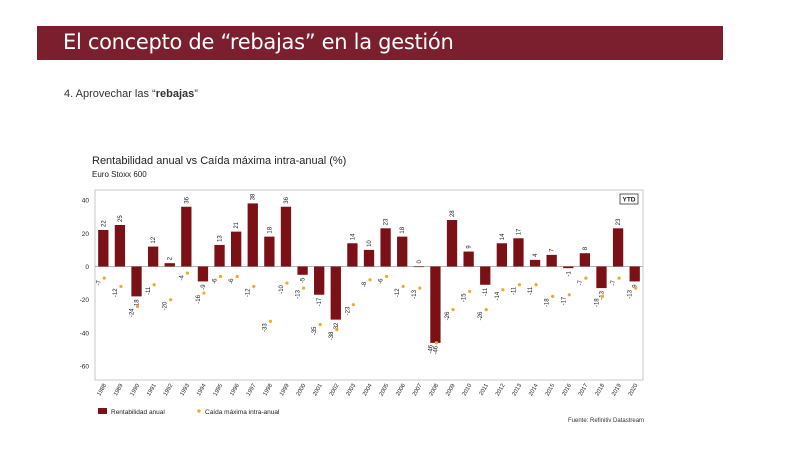  I want to click on x-tick-label: 1992, so click(169, 390).